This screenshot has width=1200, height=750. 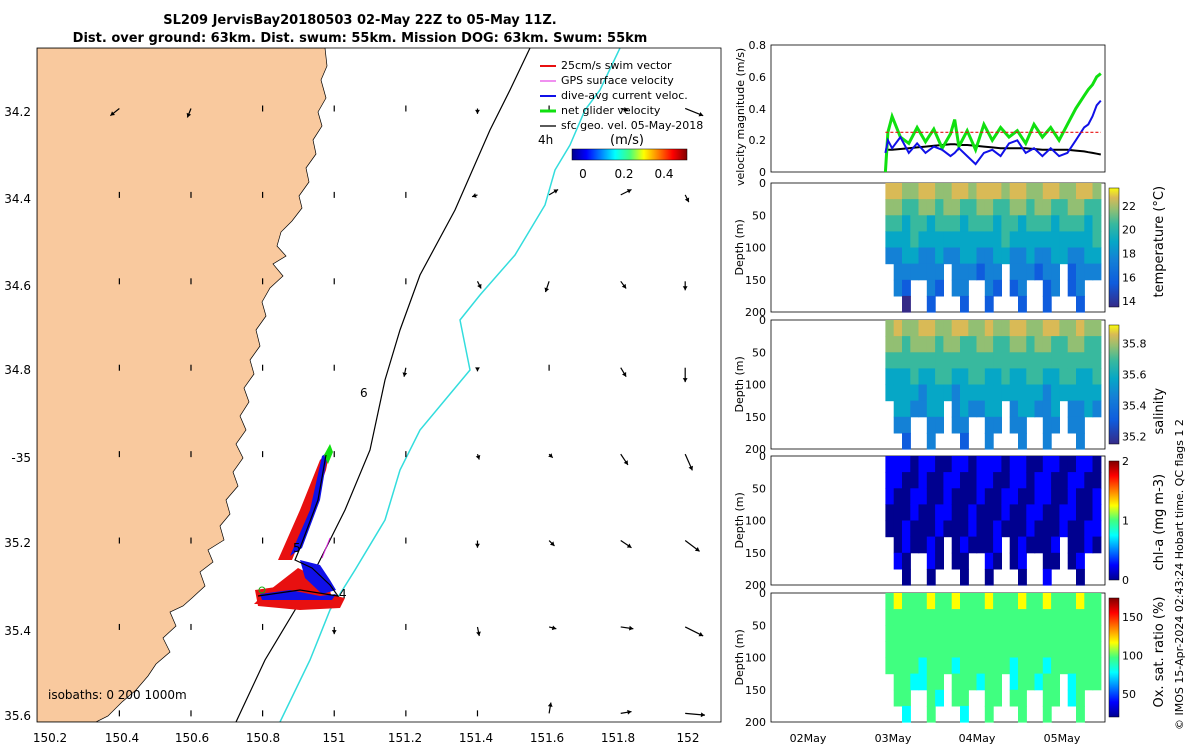 I want to click on y-tick-label: 35.2, so click(x=17, y=543).